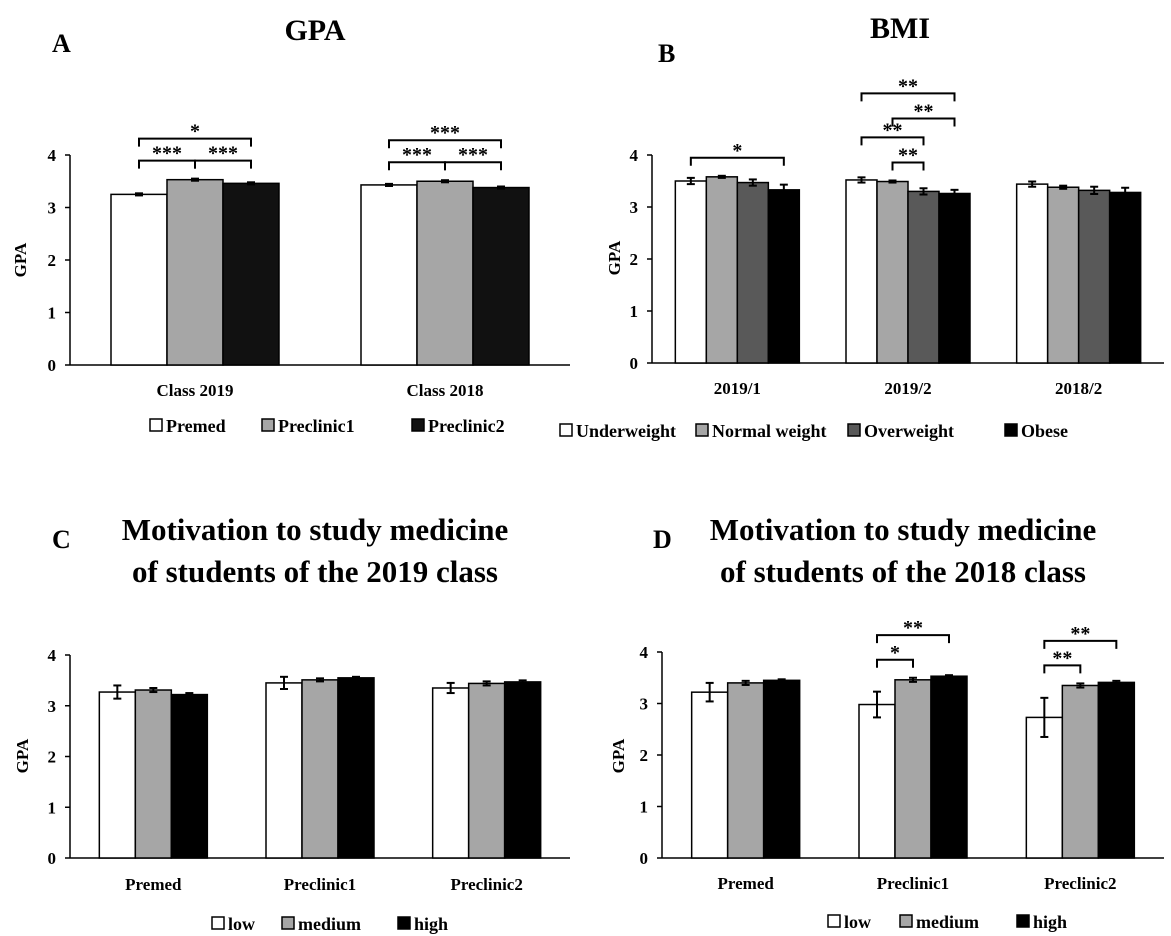  What do you see at coordinates (769, 431) in the screenshot?
I see `legend-label: Normal weight` at bounding box center [769, 431].